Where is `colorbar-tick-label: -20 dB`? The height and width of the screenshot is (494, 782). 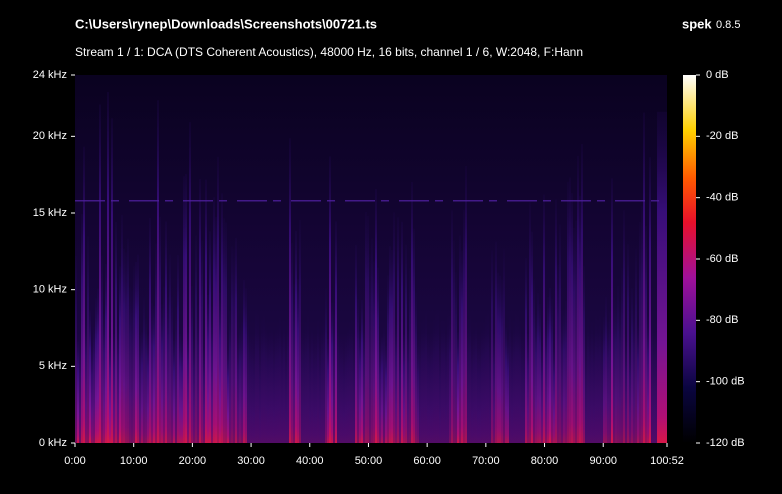
colorbar-tick-label: -20 dB is located at coordinates (722, 136).